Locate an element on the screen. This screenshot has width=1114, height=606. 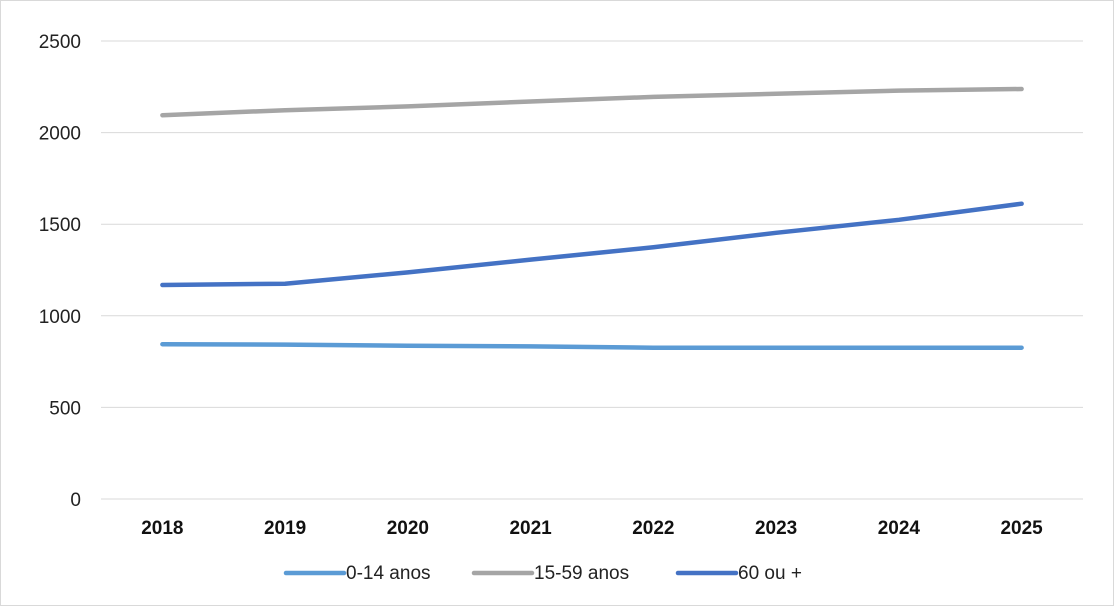
x-tick-label: 2018 is located at coordinates (162, 528).